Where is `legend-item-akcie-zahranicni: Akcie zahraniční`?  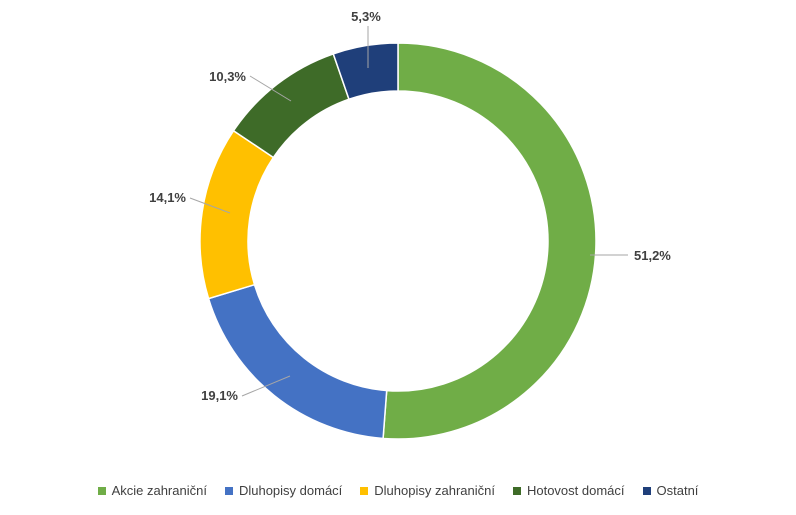 legend-item-akcie-zahranicni: Akcie zahraniční is located at coordinates (152, 490).